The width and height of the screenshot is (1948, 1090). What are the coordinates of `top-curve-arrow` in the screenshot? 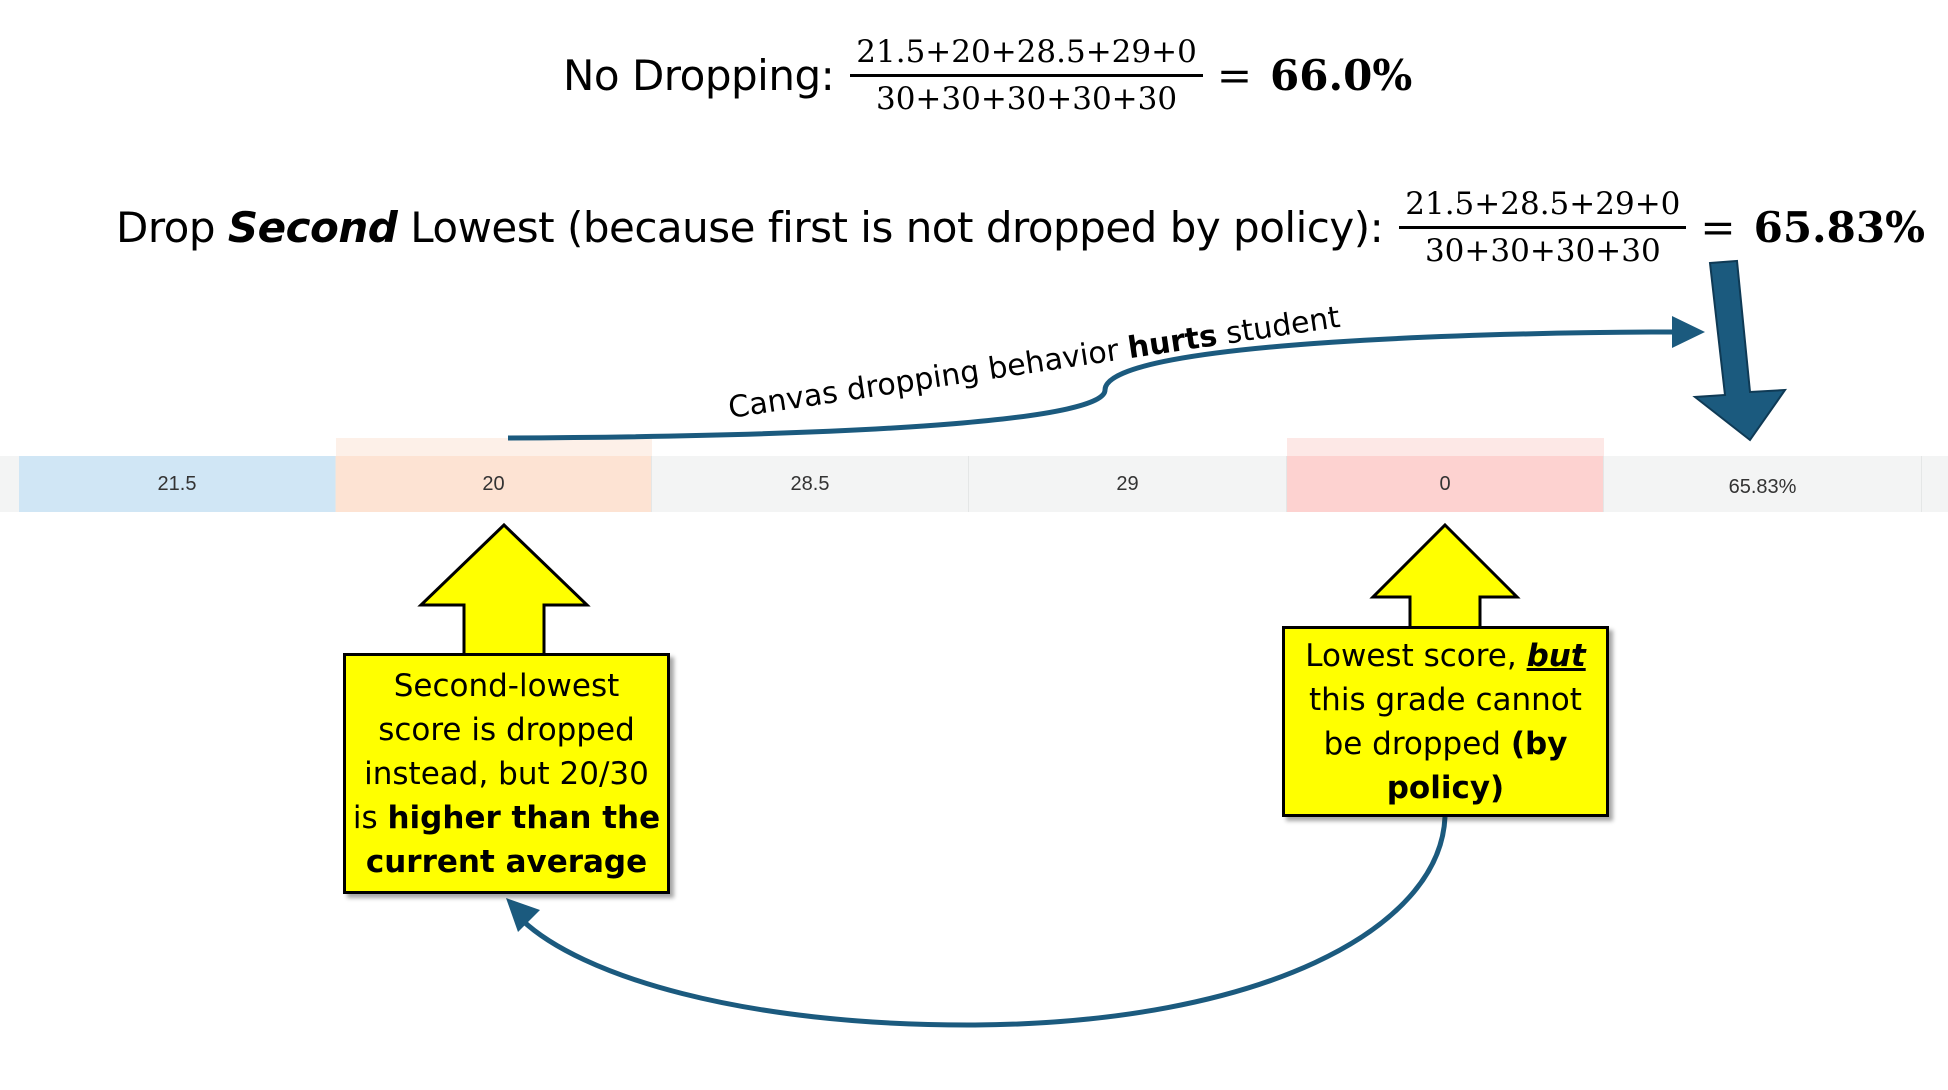 It's located at (1091, 385).